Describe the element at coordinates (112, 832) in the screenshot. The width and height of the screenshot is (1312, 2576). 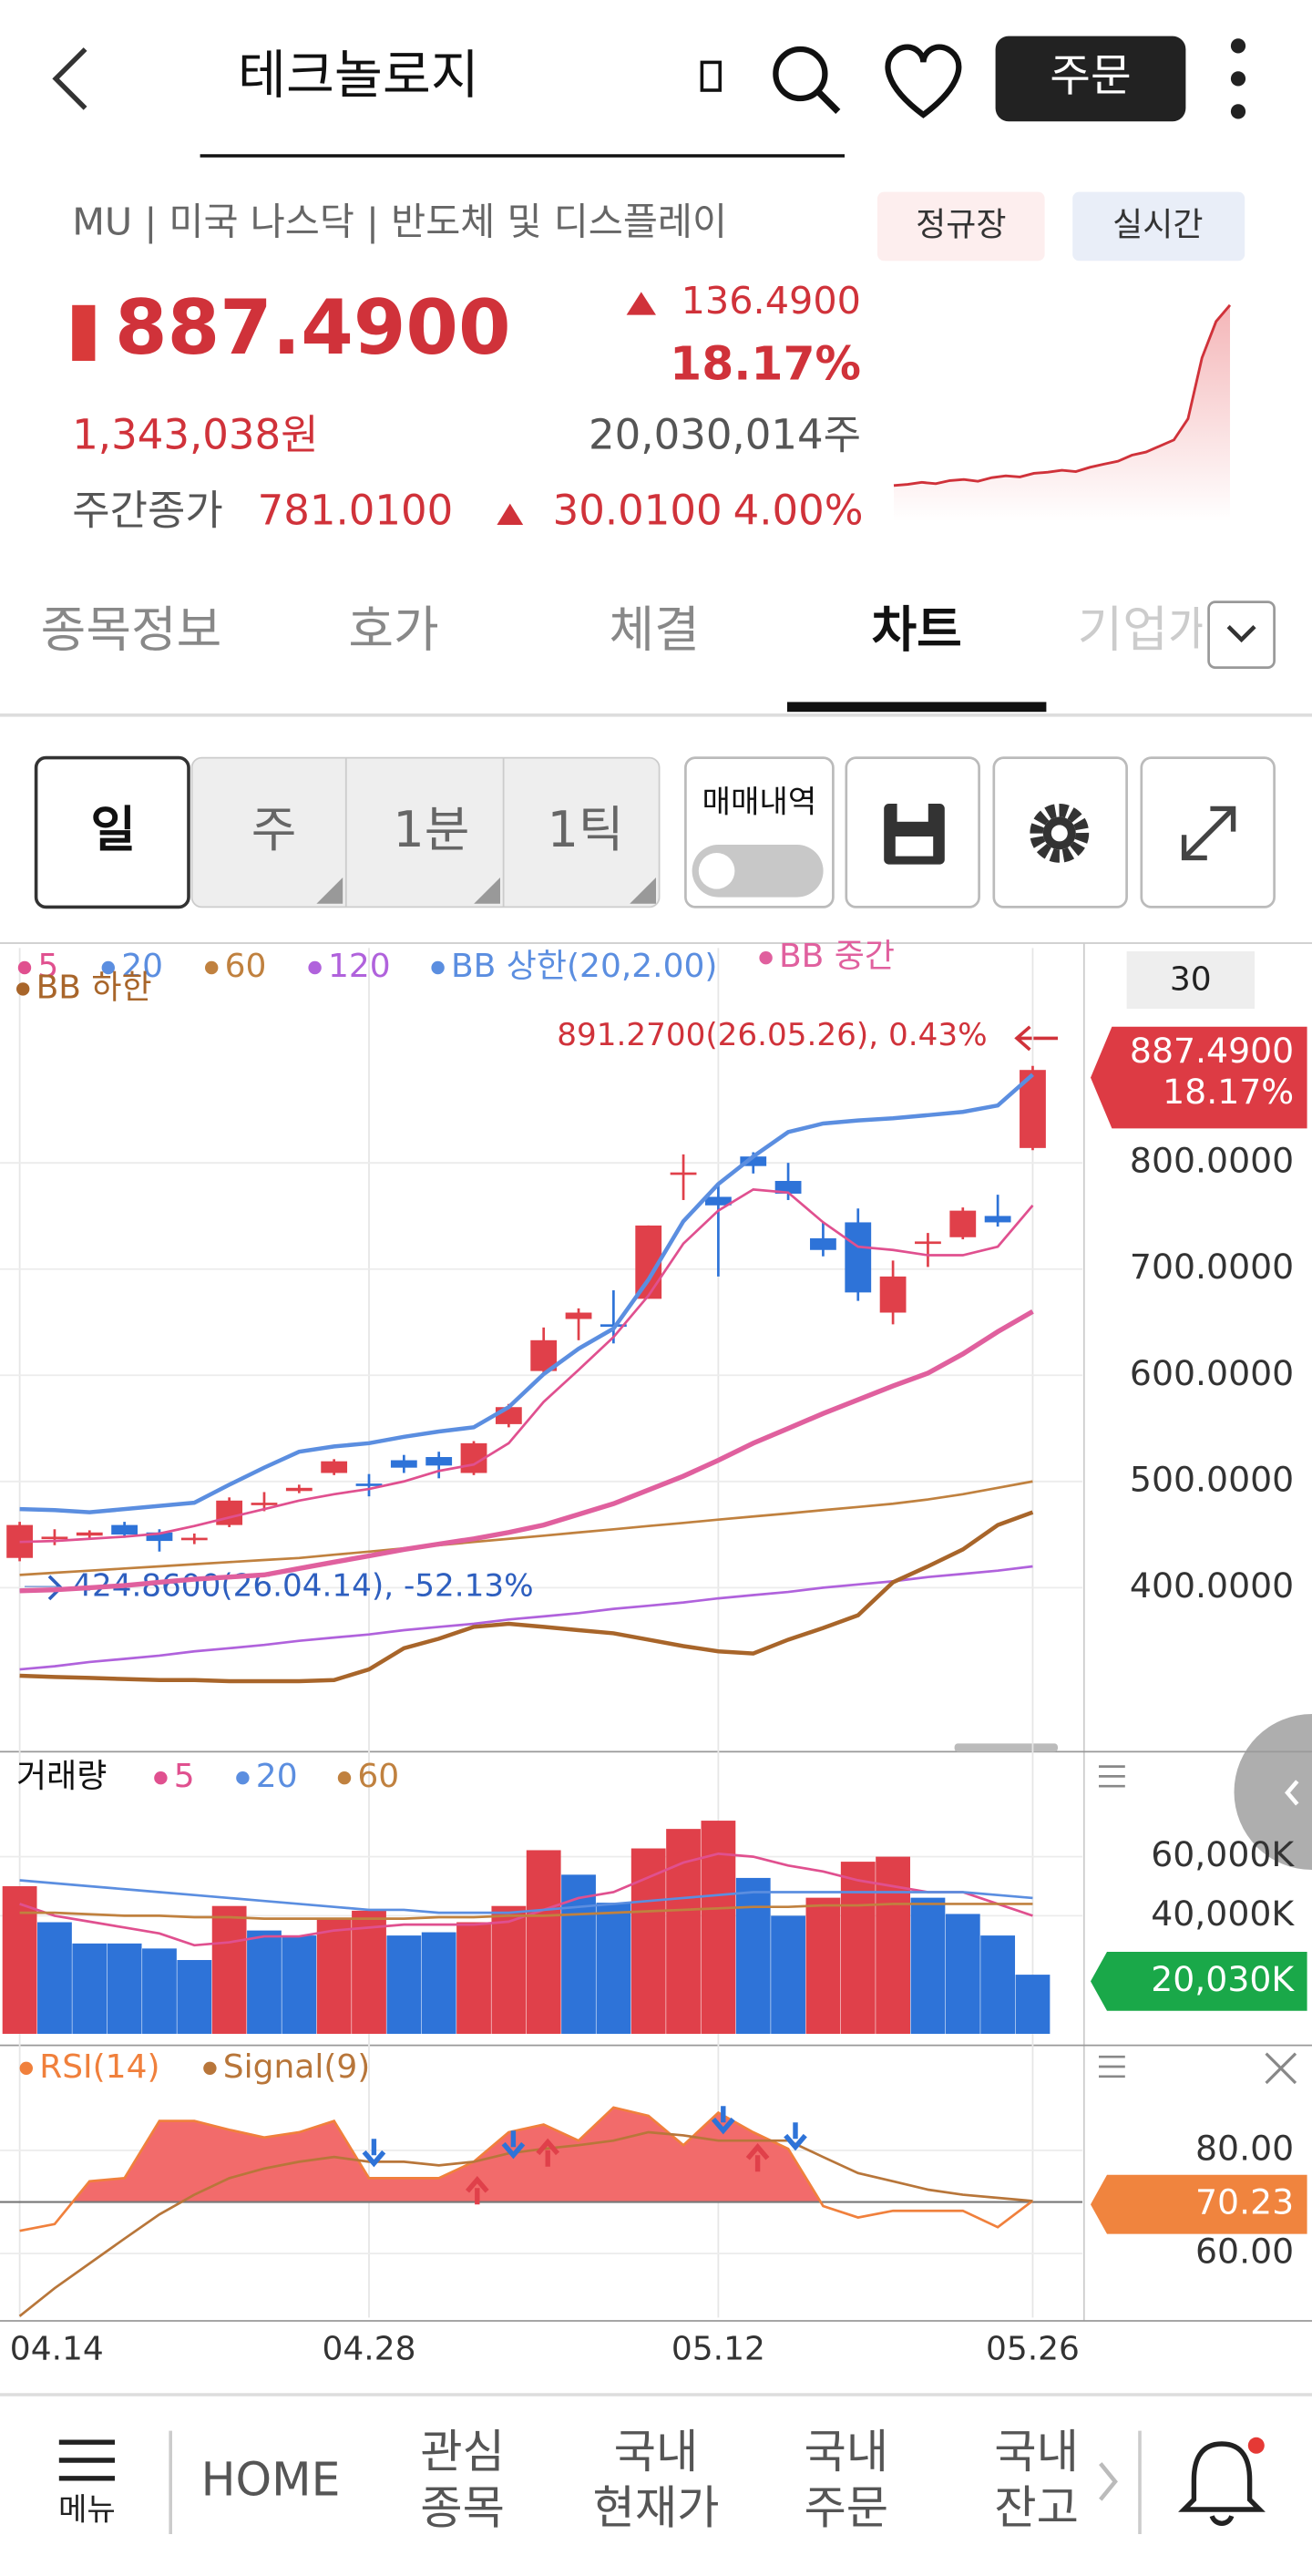
I see `period-button-active` at that location.